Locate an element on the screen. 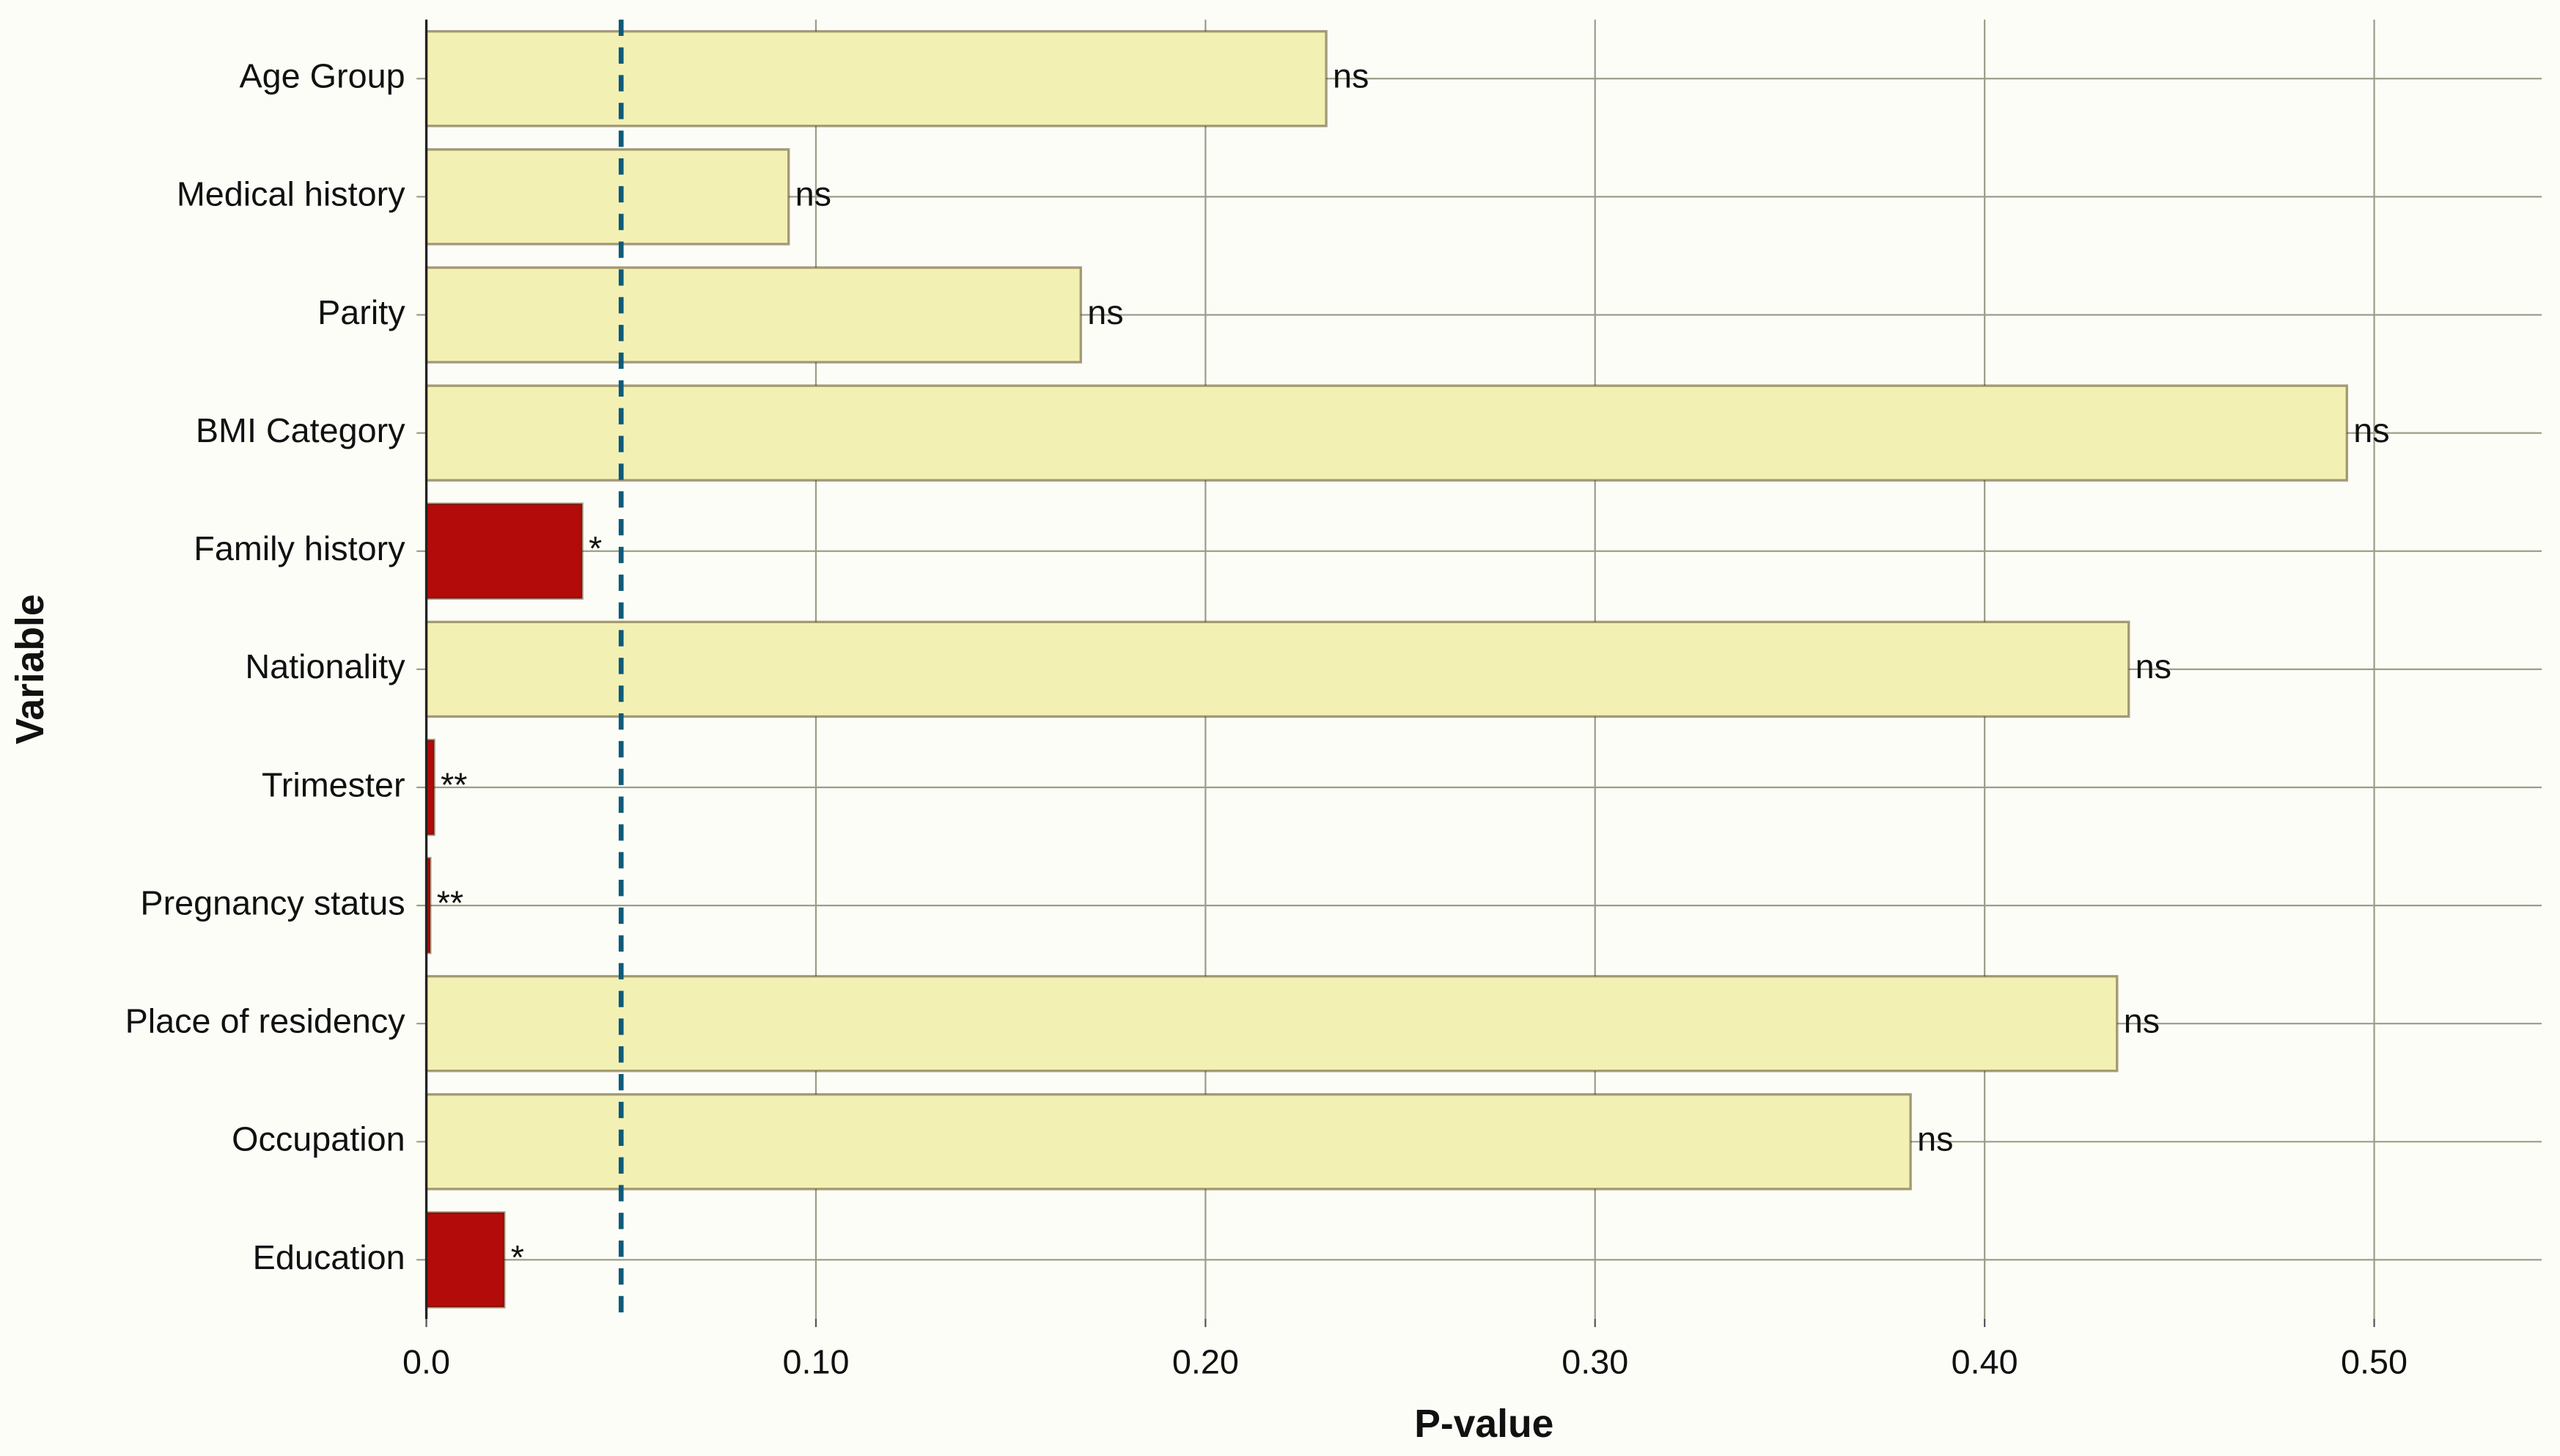 This screenshot has height=1456, width=2560. x-axis-title: P-value is located at coordinates (1483, 1424).